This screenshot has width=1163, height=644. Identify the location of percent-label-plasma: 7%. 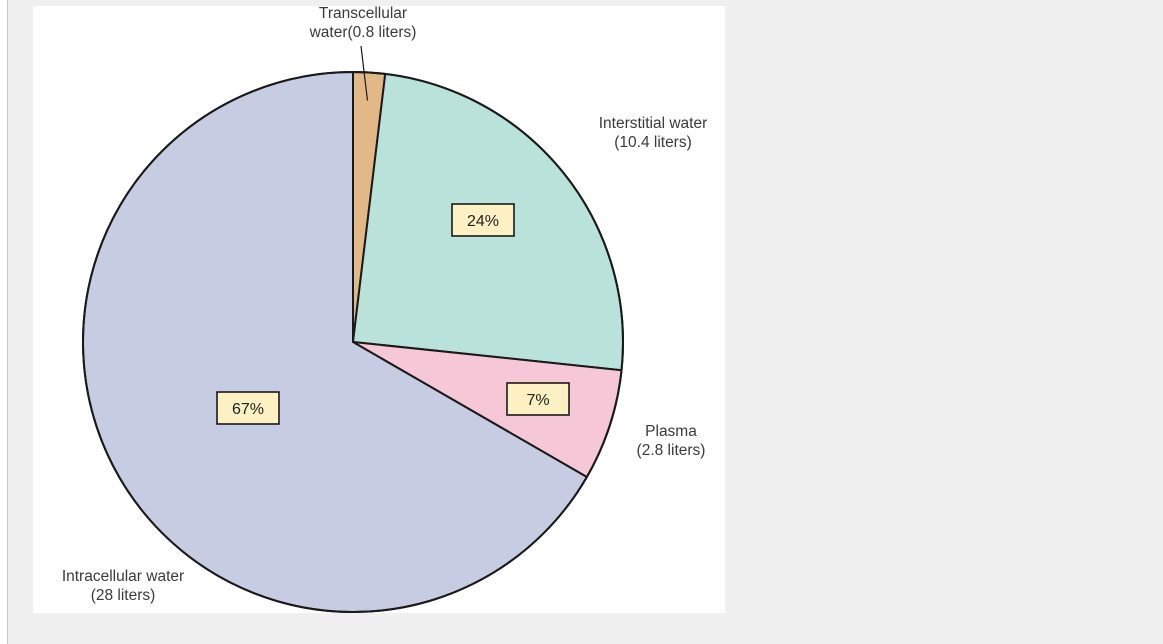
(537, 400).